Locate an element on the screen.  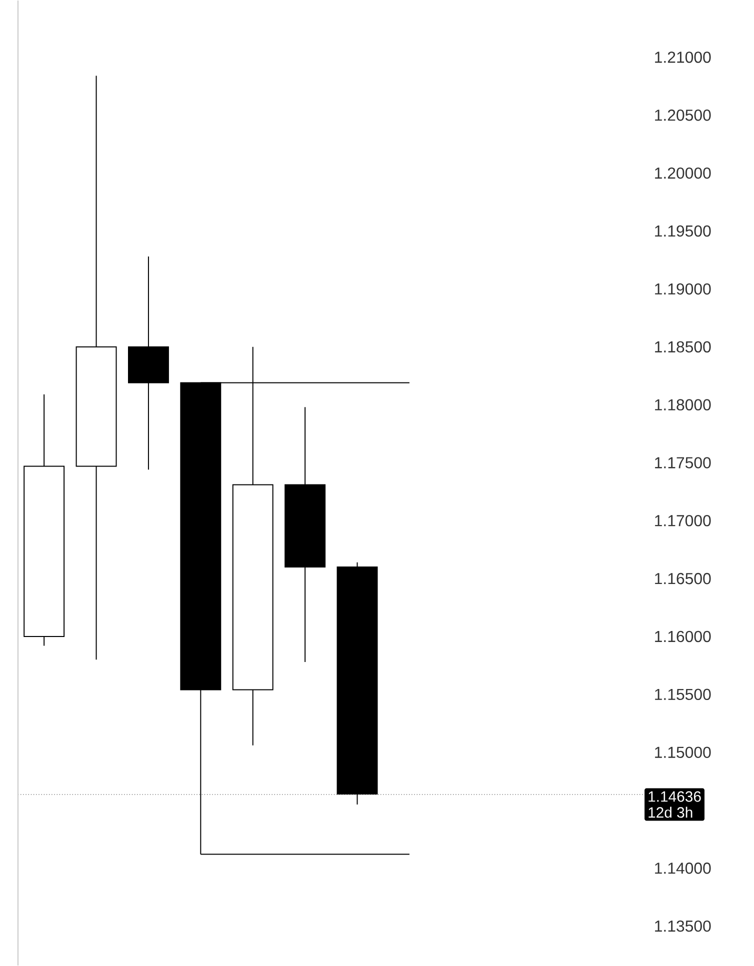
y-tick-label: 1.18000 is located at coordinates (682, 404).